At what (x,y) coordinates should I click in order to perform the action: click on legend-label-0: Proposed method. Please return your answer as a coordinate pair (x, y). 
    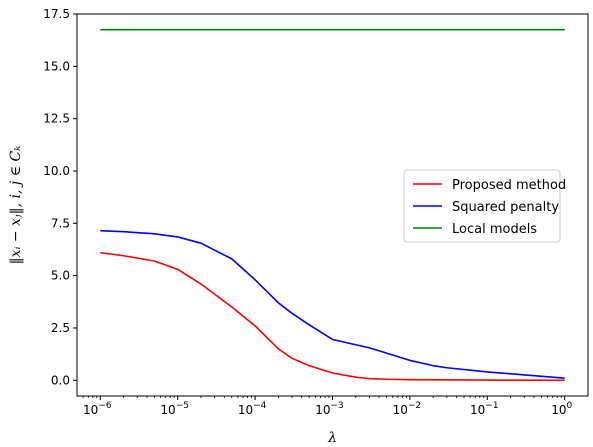
    Looking at the image, I should click on (509, 185).